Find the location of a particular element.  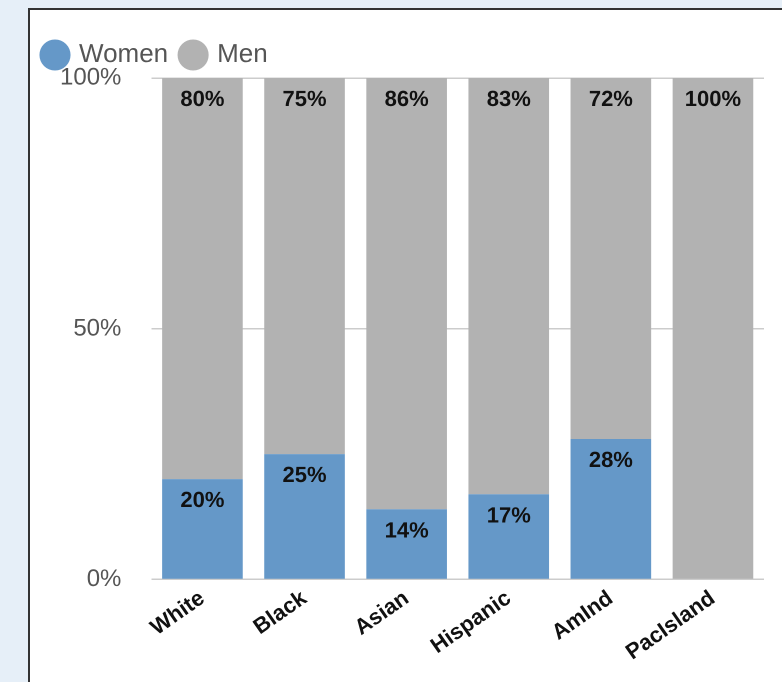

data-label: 80% is located at coordinates (202, 99).